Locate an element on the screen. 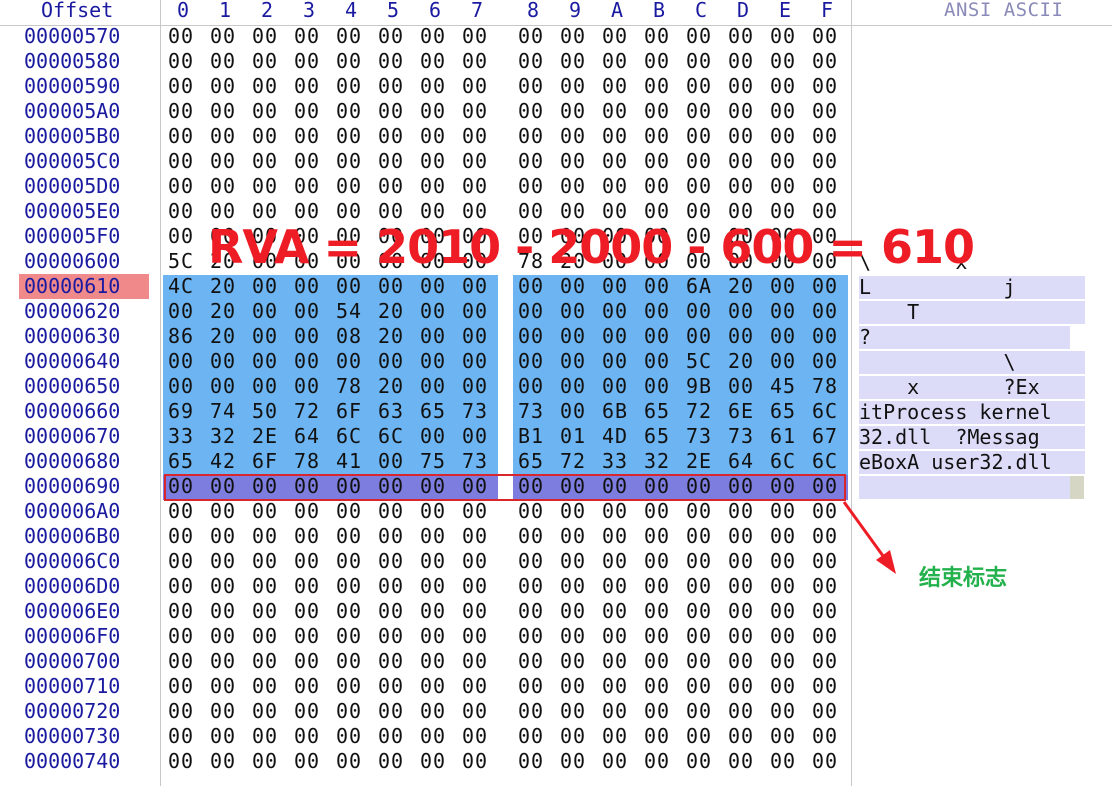 This screenshot has width=1112, height=786. ascii-text: itProcess kernel is located at coordinates (972, 412).